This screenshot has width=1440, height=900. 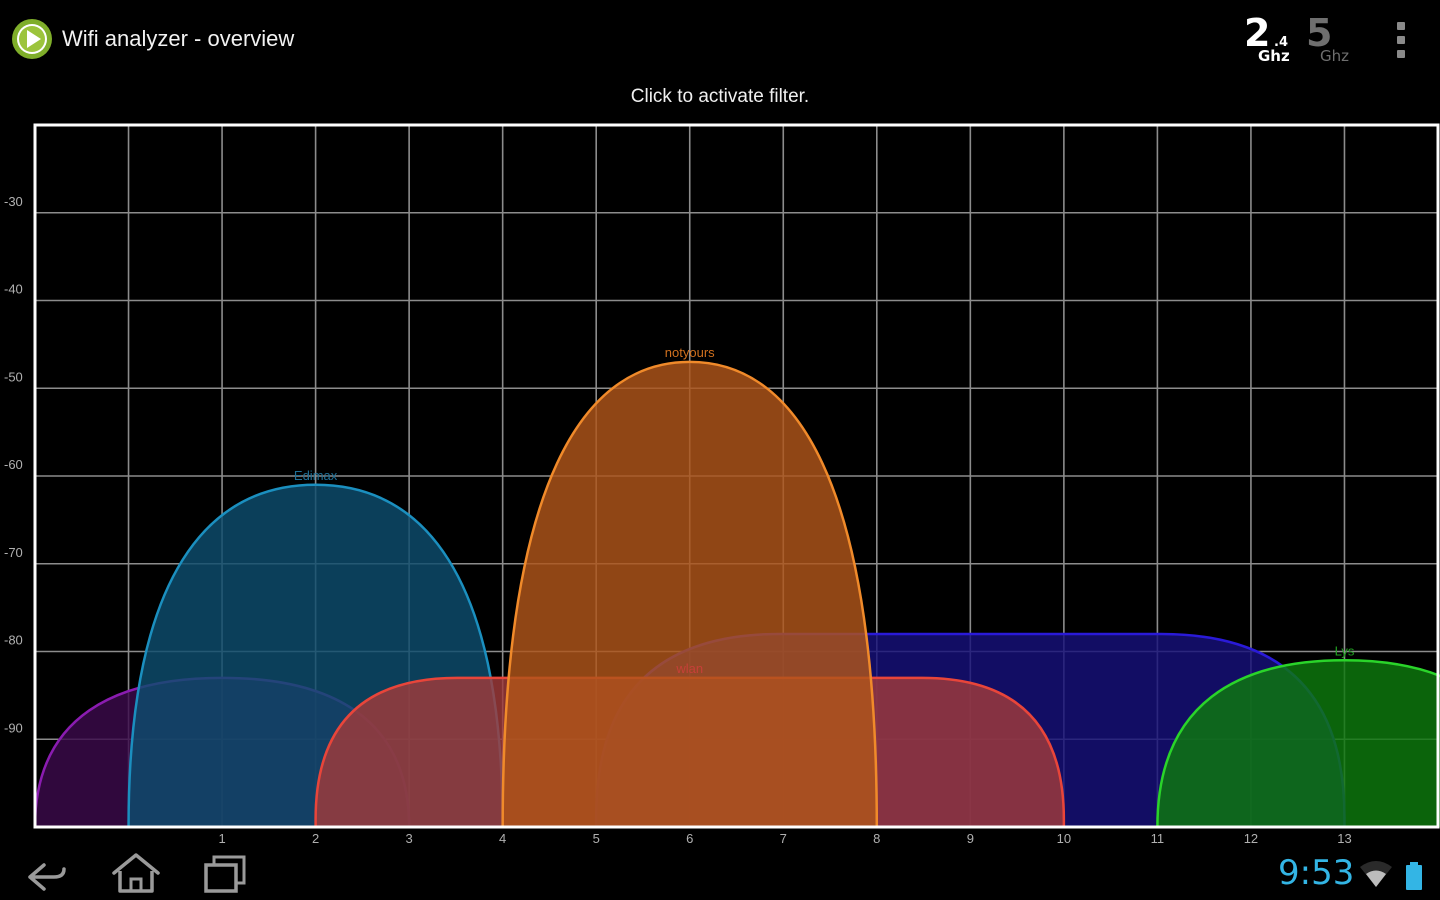 What do you see at coordinates (32, 39) in the screenshot?
I see `play-circle-icon` at bounding box center [32, 39].